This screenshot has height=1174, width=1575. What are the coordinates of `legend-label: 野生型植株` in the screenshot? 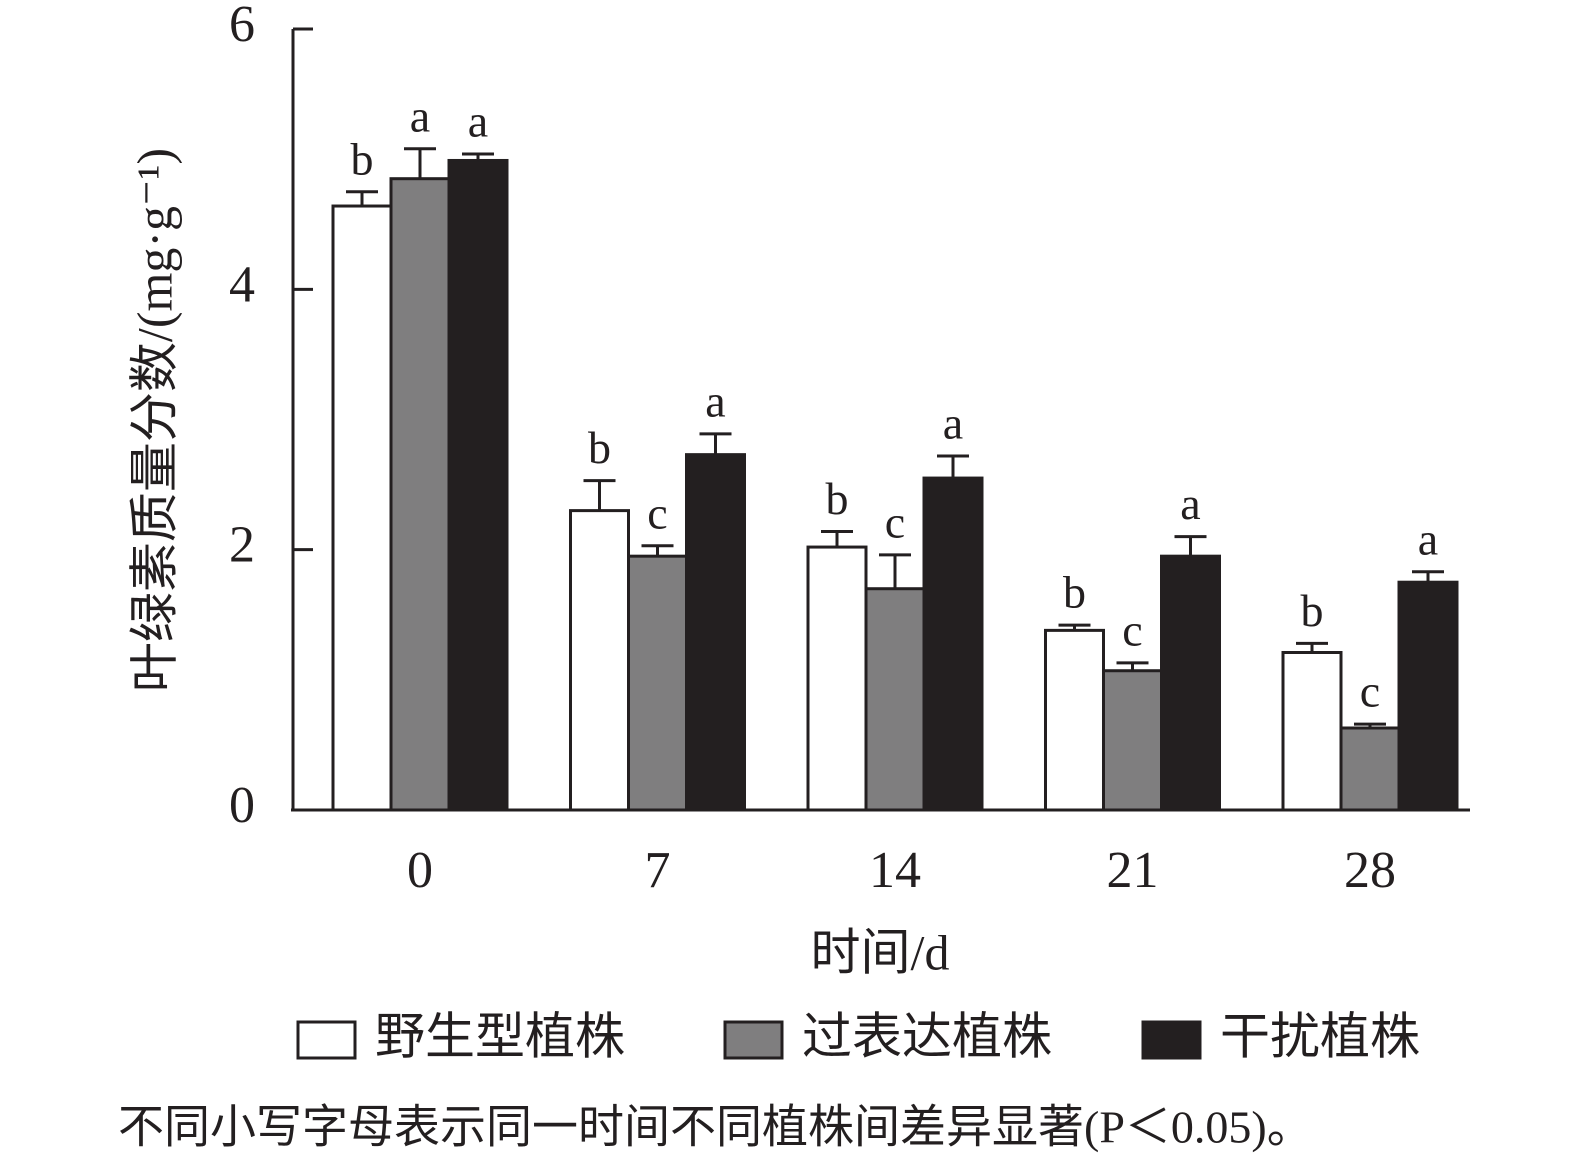 It's located at (500, 1036).